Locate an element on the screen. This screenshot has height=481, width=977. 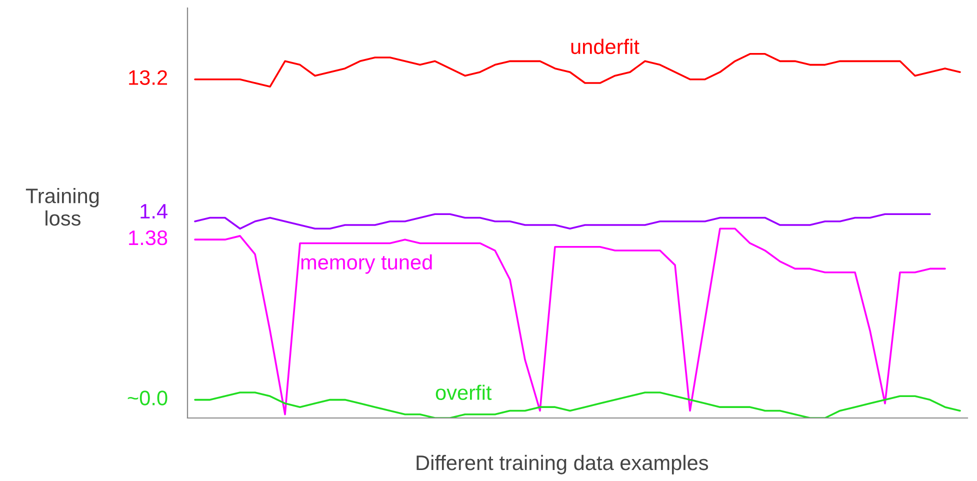
y-axis-title: Training loss is located at coordinates (62, 207).